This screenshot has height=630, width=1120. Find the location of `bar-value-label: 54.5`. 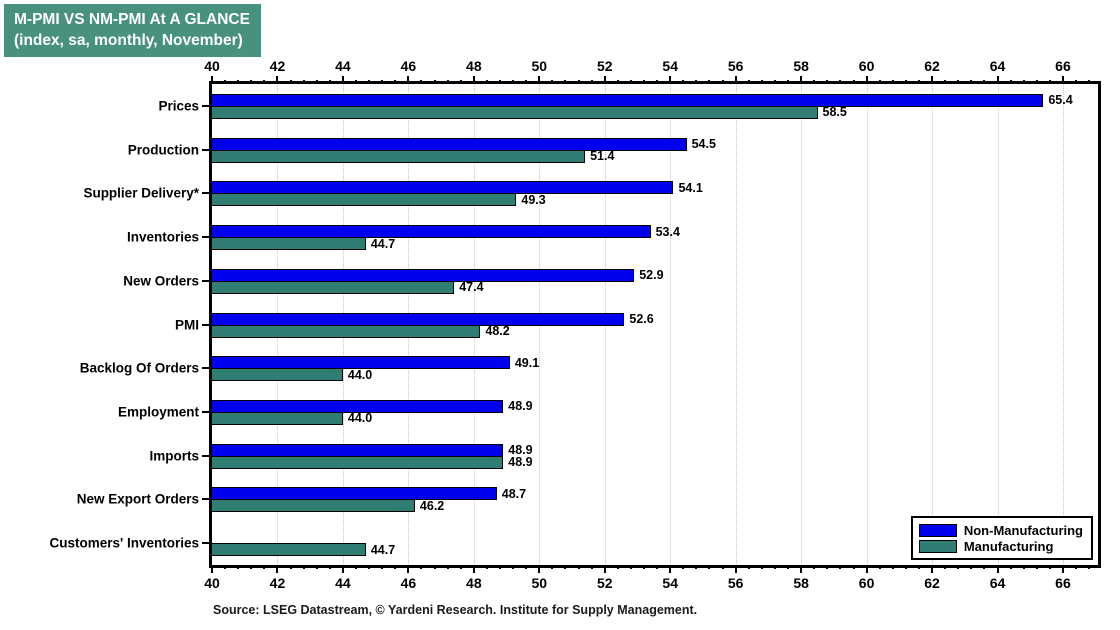

bar-value-label: 54.5 is located at coordinates (703, 144).